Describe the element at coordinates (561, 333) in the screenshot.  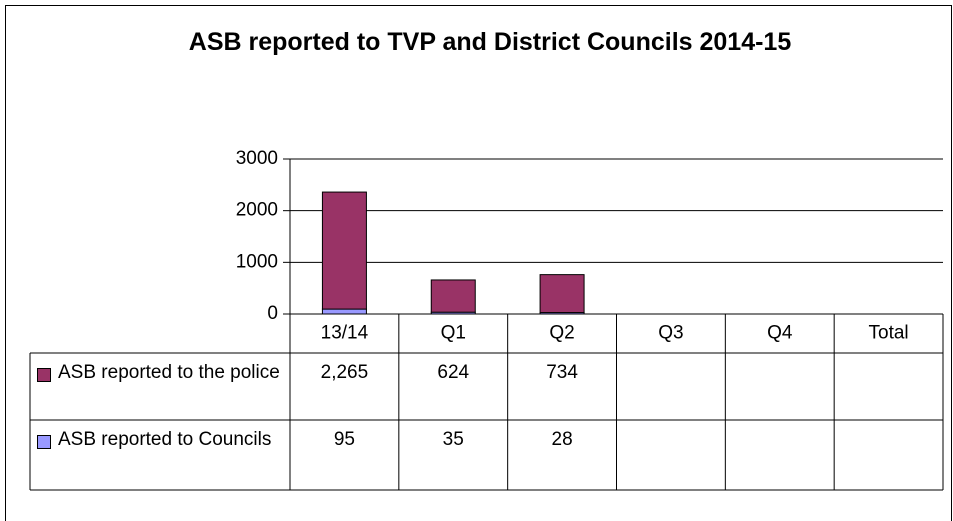
I see `x-tick-label: Q2` at that location.